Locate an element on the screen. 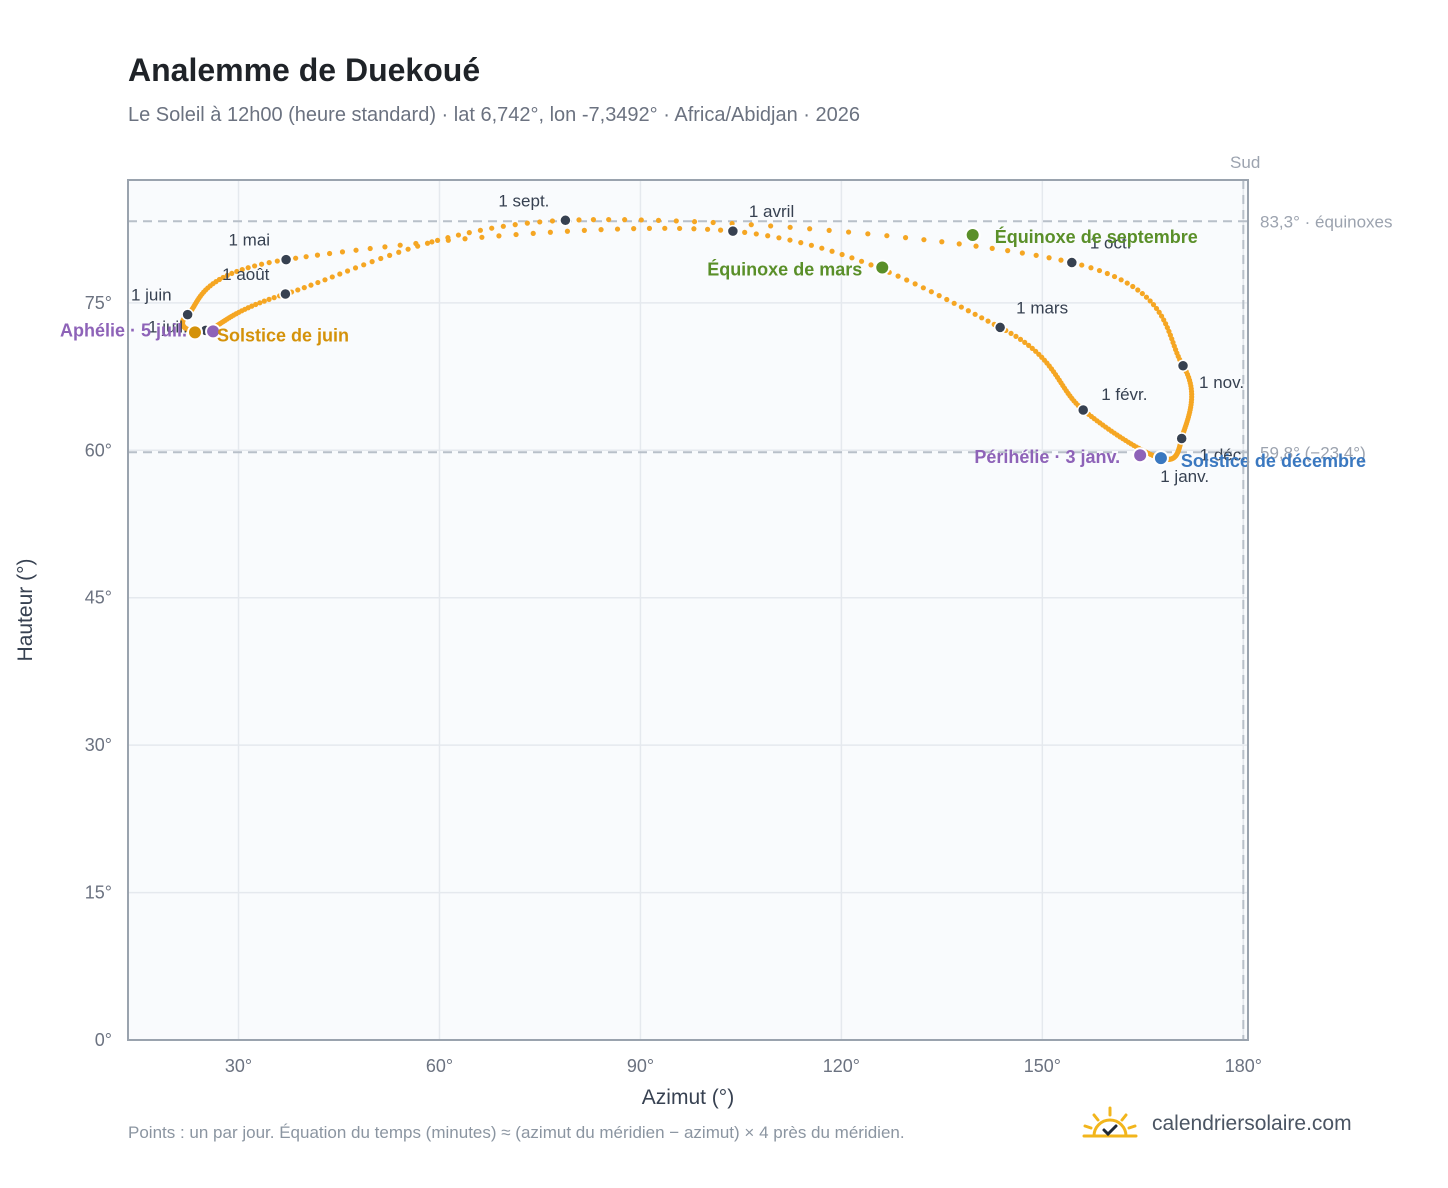 The height and width of the screenshot is (1188, 1448). x-tick-label: 150° is located at coordinates (1042, 1066).